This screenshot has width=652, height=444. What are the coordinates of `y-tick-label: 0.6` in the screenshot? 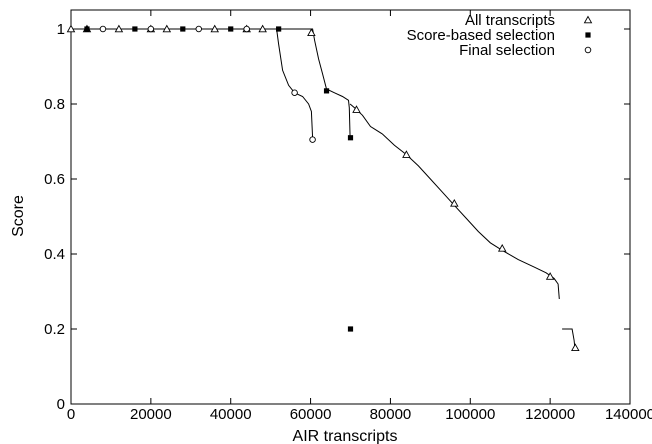 It's located at (54, 179).